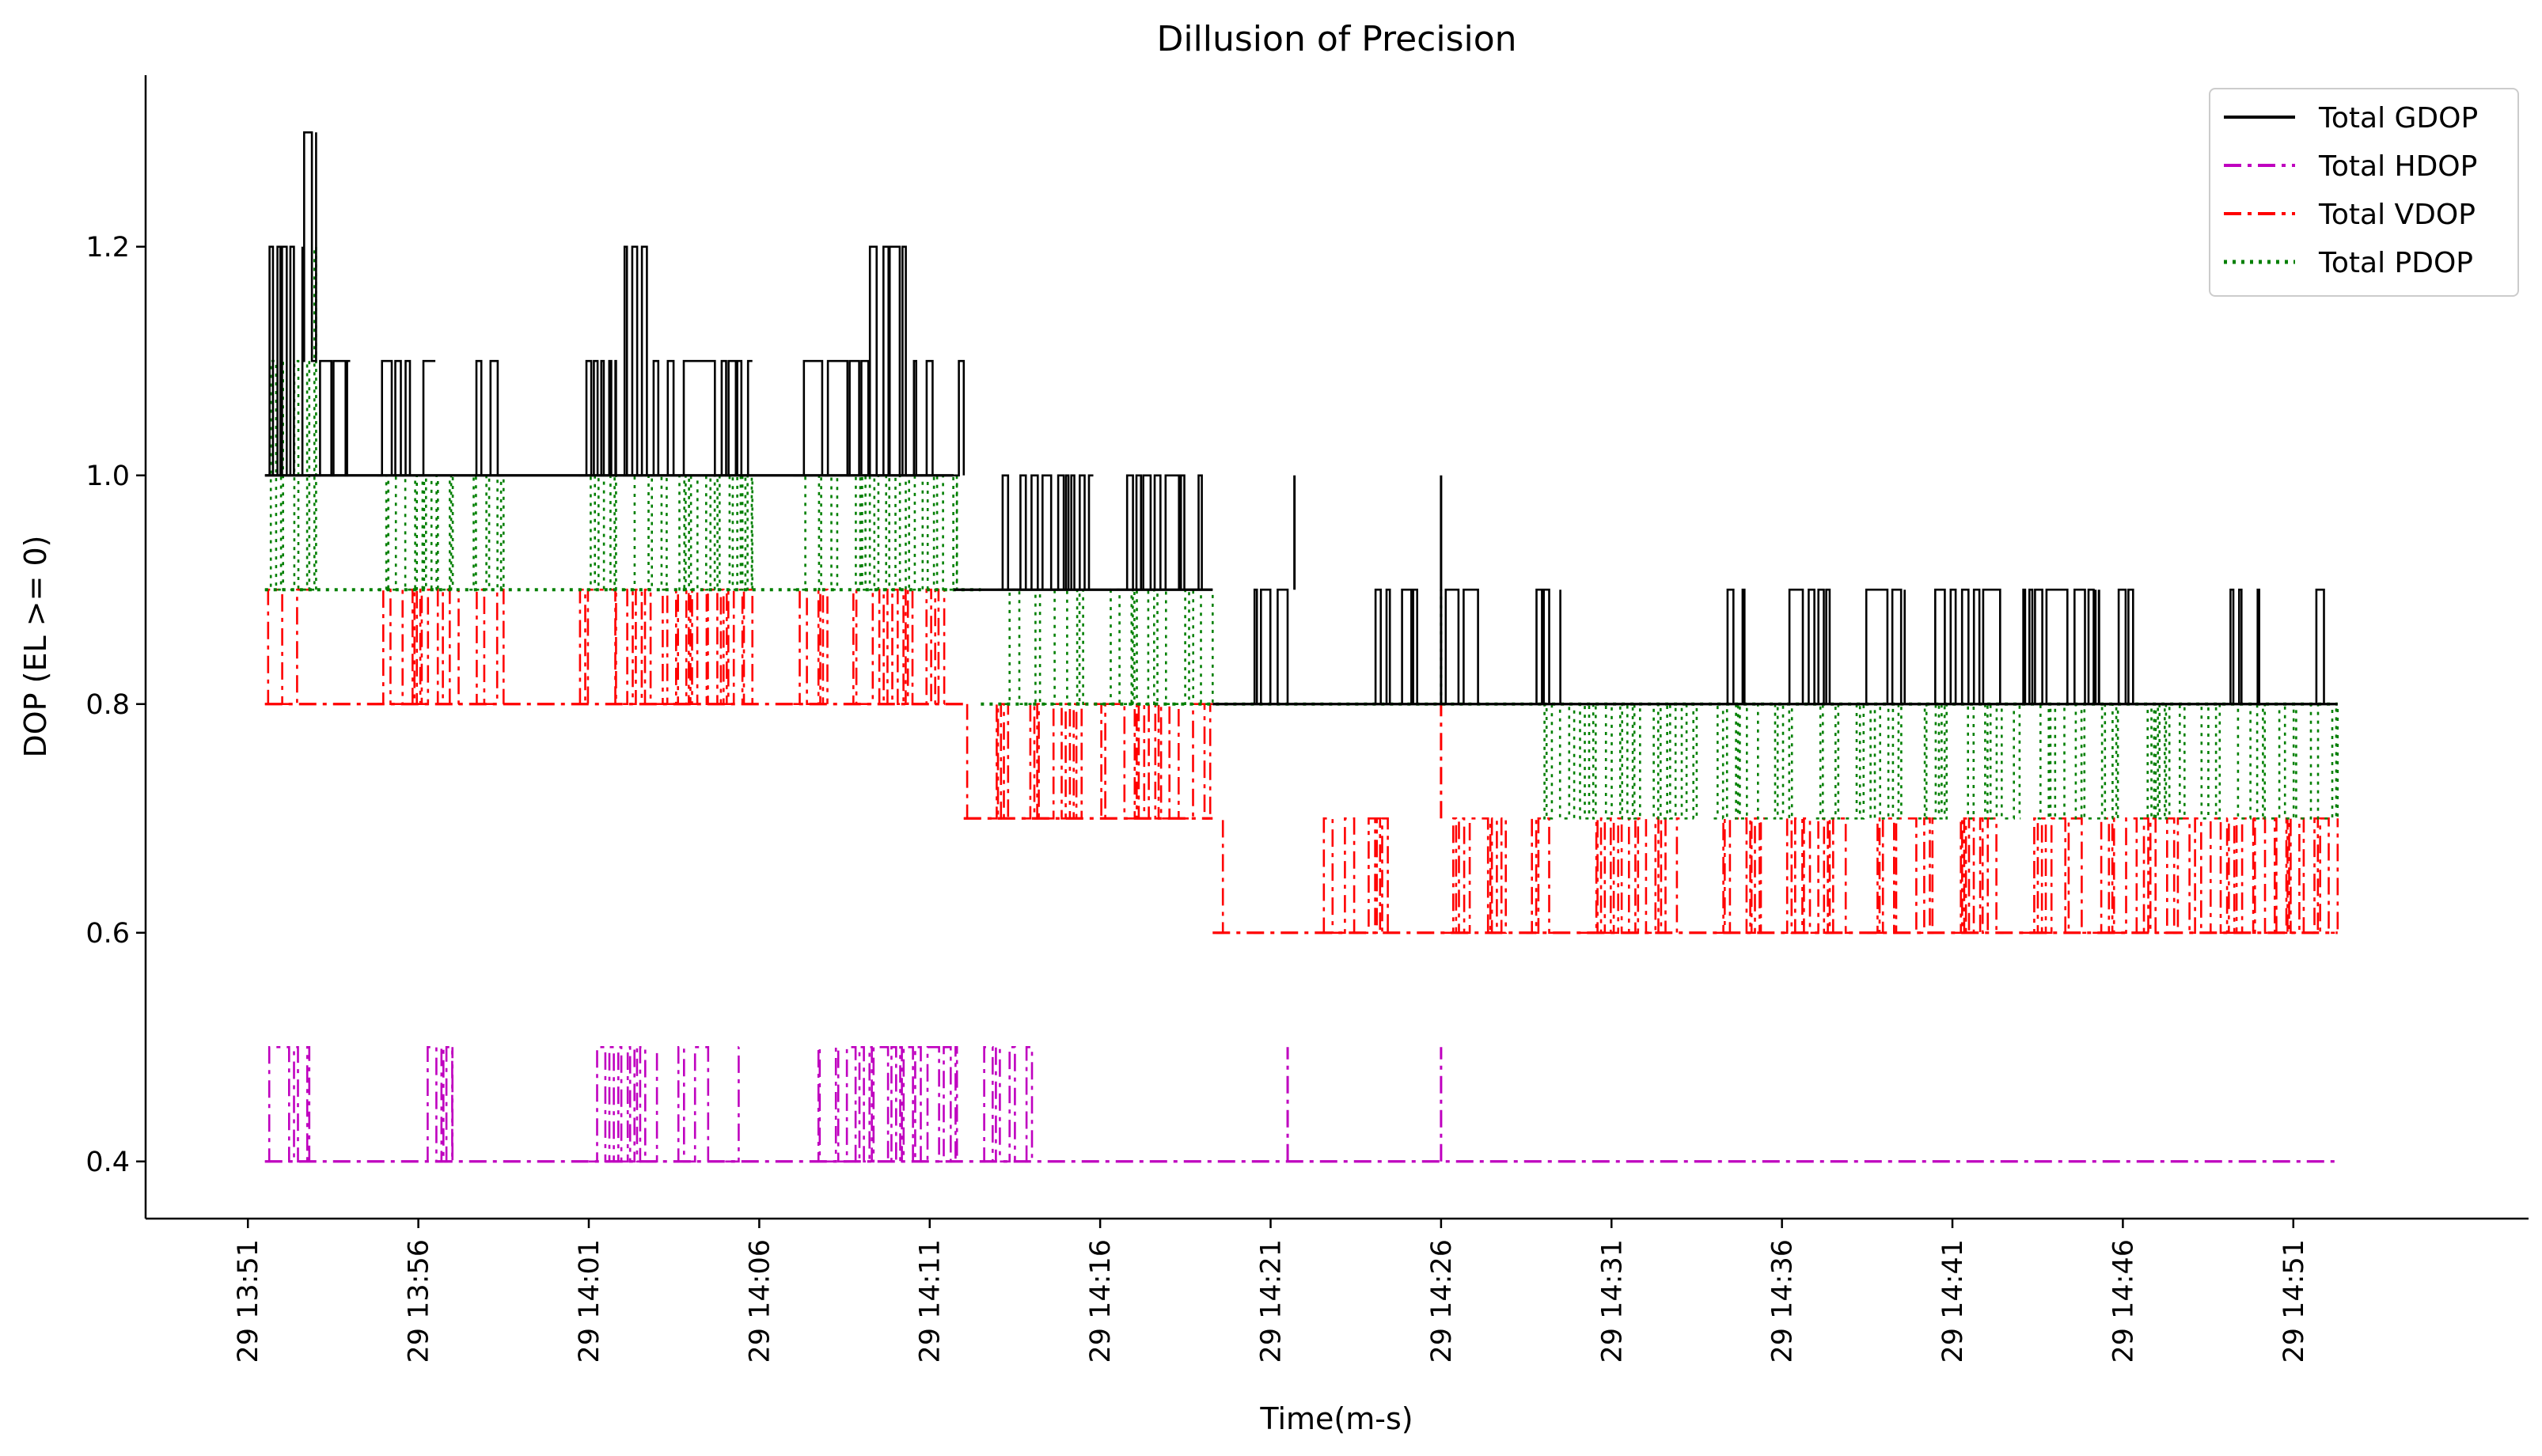  What do you see at coordinates (1272, 1301) in the screenshot?
I see `x-tick-label: 29 14:21` at bounding box center [1272, 1301].